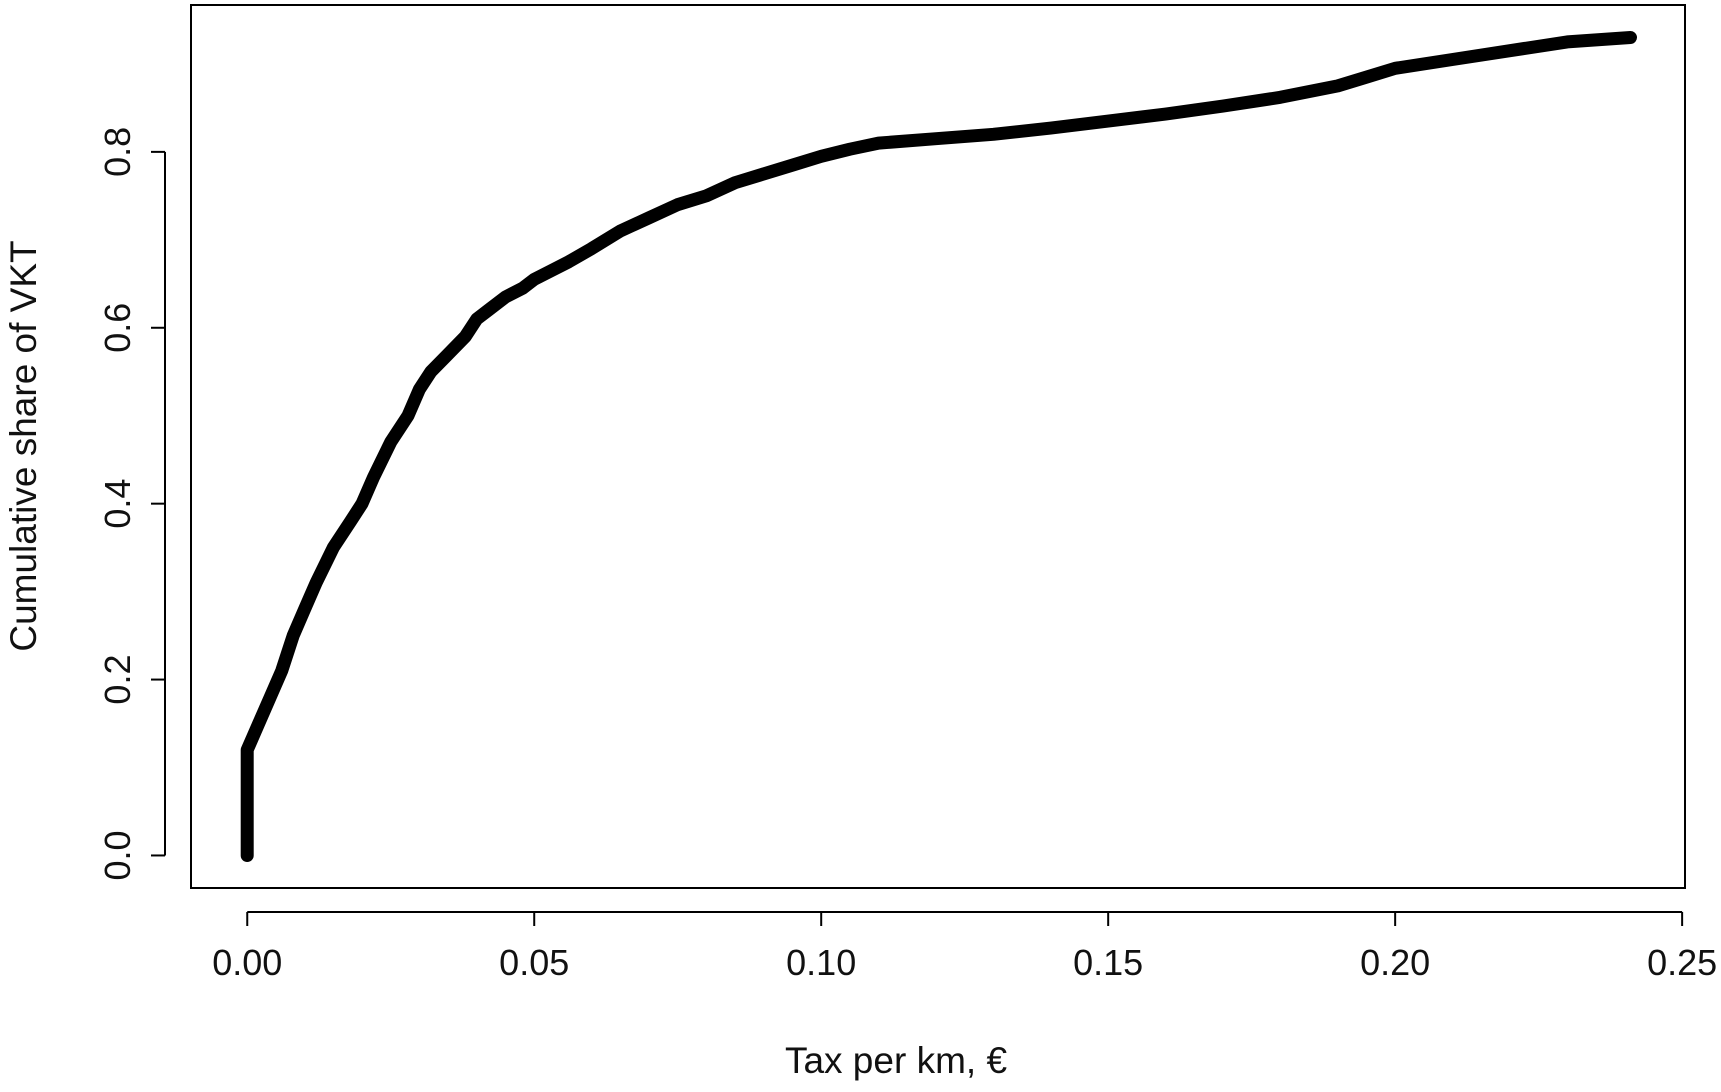  What do you see at coordinates (1395, 962) in the screenshot?
I see `x-tick-label: 0.20` at bounding box center [1395, 962].